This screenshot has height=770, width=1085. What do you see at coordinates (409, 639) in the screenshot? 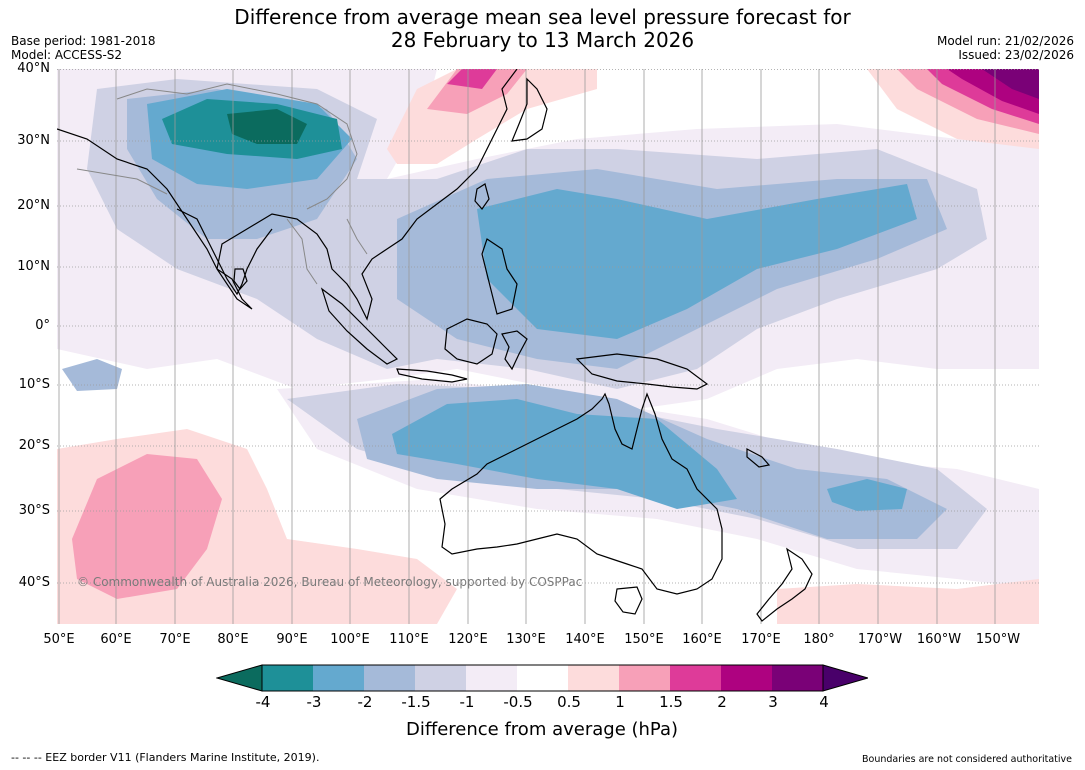
I see `lon-label-110e: 110°E` at bounding box center [409, 639].